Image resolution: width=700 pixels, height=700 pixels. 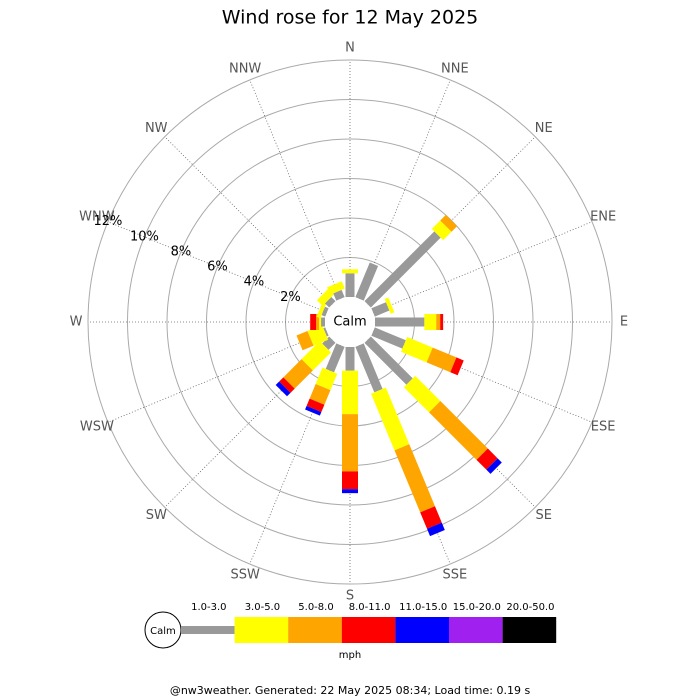 I want to click on ring-label: 12%, so click(x=107, y=221).